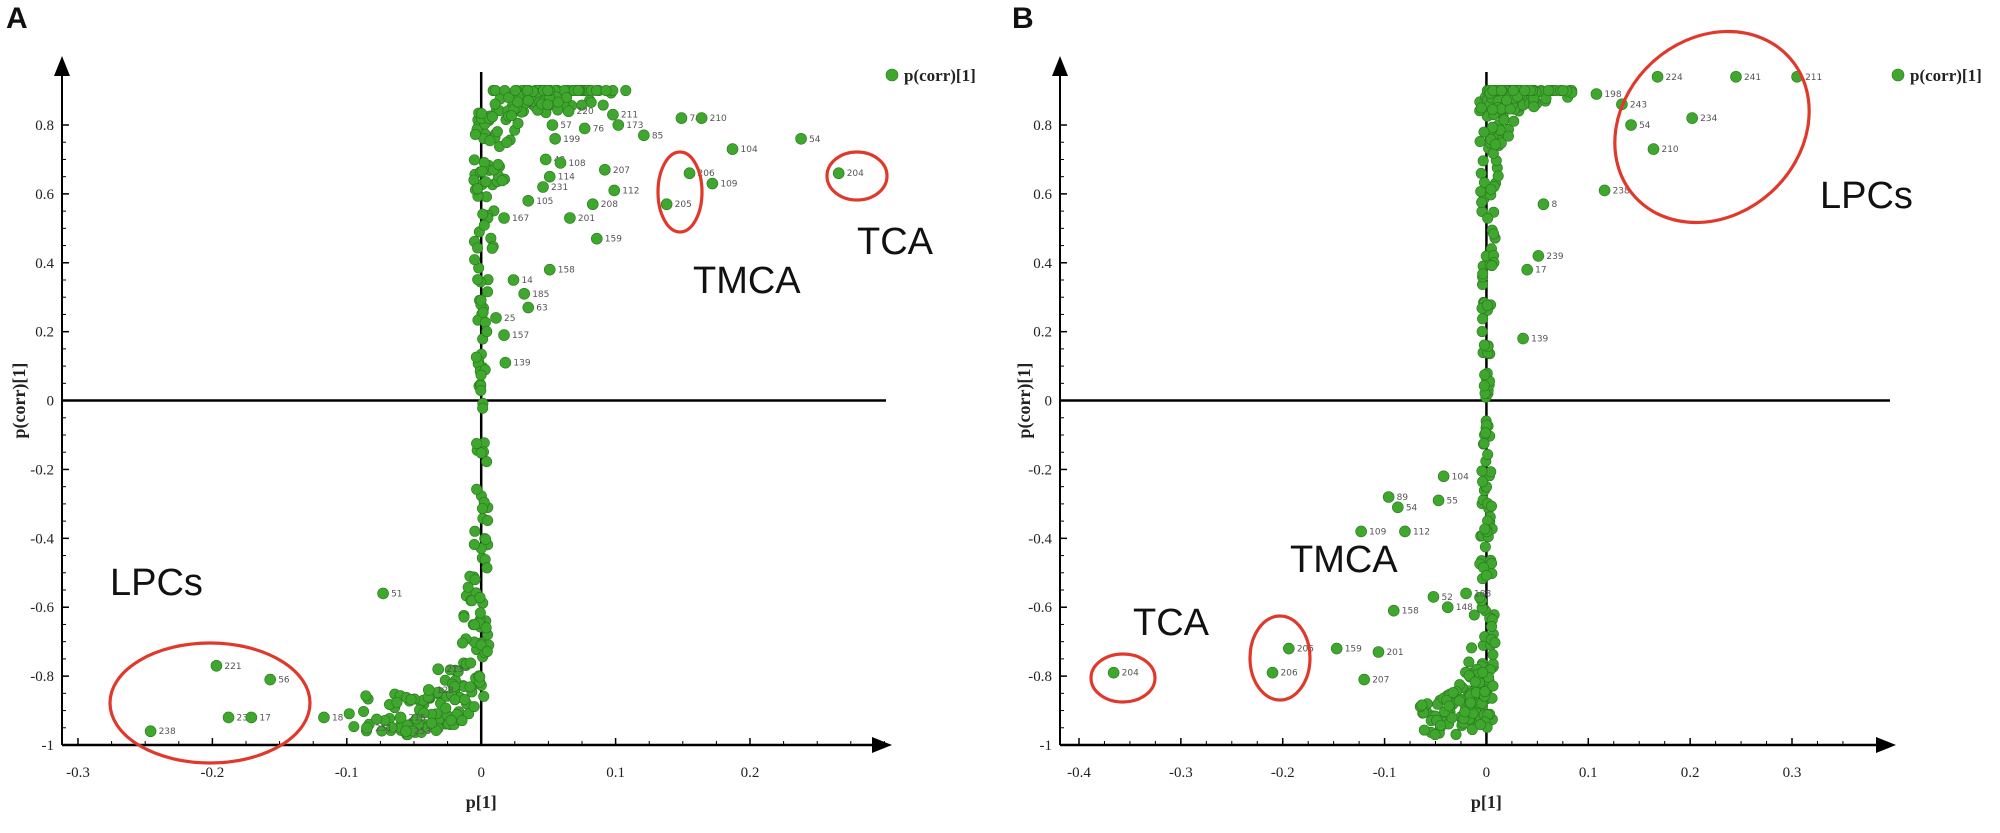  I want to click on x-tick-label: -0.4, so click(1079, 773).